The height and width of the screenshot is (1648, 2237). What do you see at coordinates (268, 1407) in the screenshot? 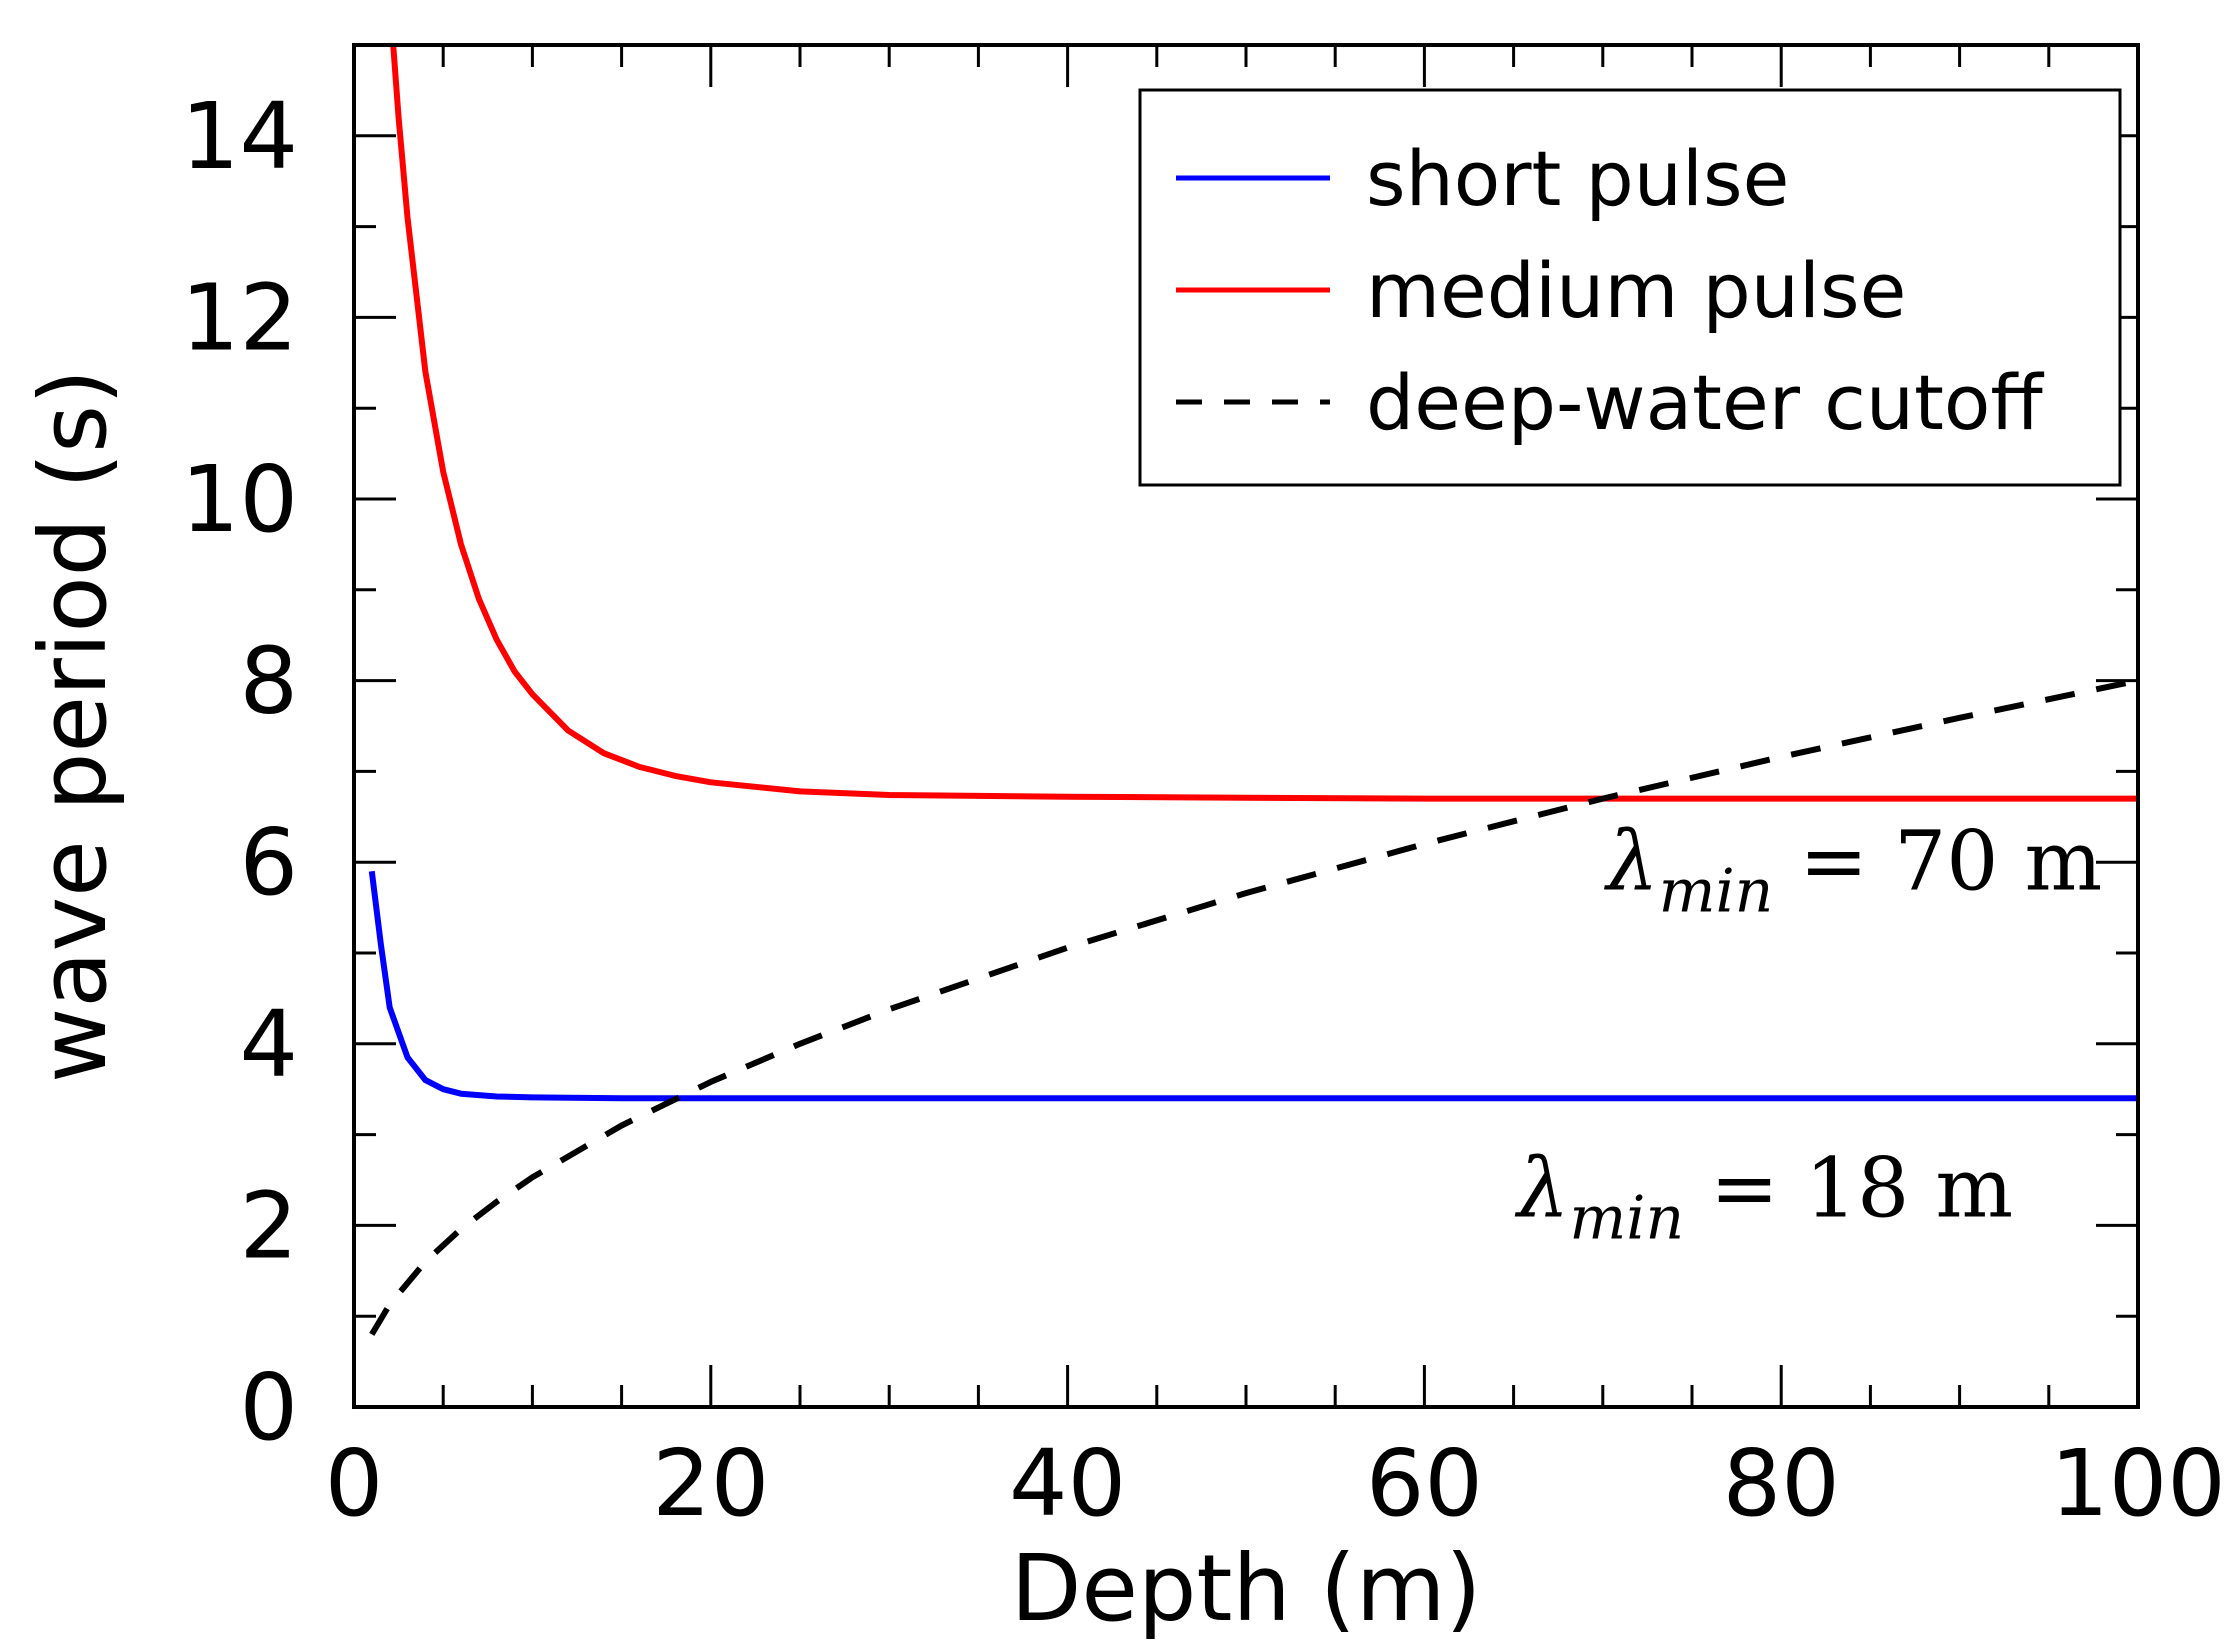
I see `y-tick-label: 0` at bounding box center [268, 1407].